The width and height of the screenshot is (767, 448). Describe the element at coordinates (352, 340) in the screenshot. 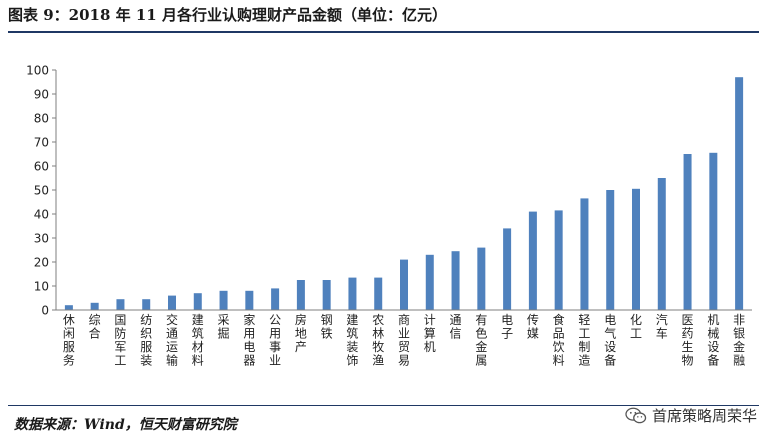

I see `x-tick-label: 建筑装饰` at that location.